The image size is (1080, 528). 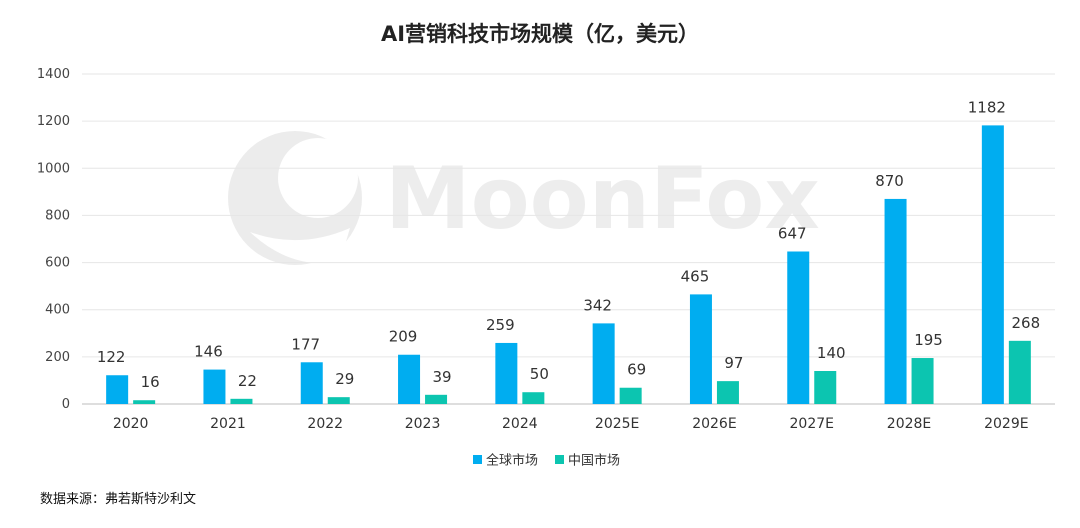 I want to click on bar-global-2020, so click(x=117, y=389).